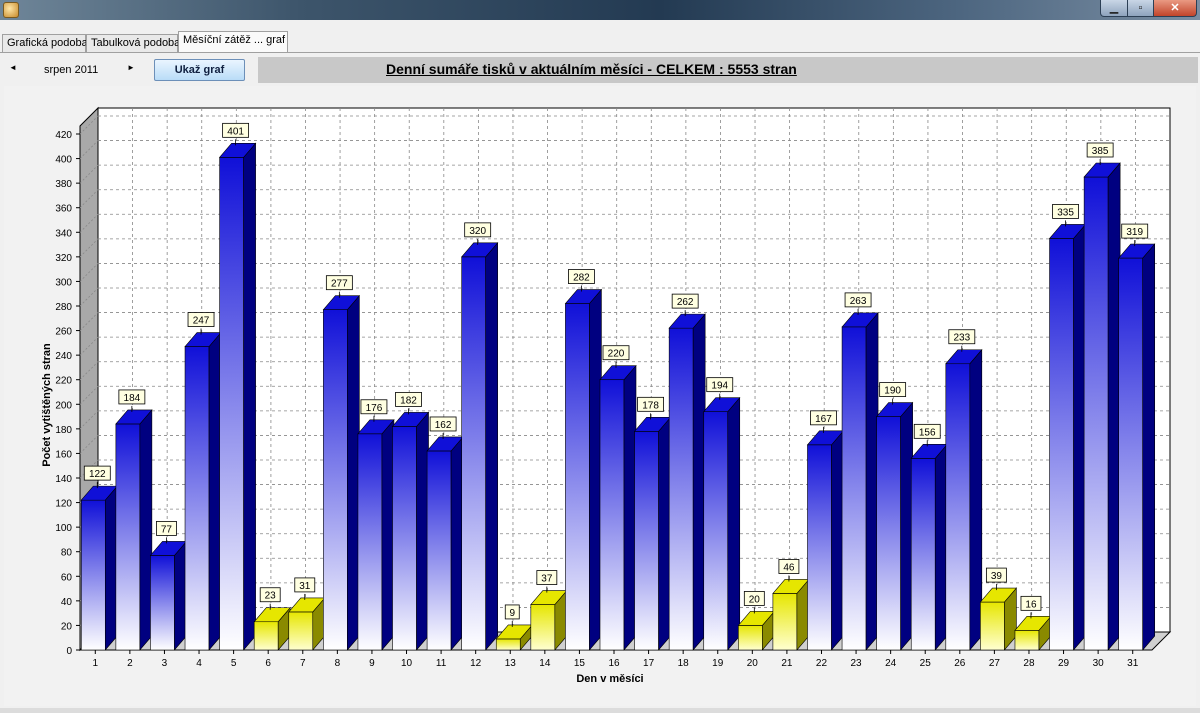  Describe the element at coordinates (858, 301) in the screenshot. I see `data-label-value: 263` at that location.